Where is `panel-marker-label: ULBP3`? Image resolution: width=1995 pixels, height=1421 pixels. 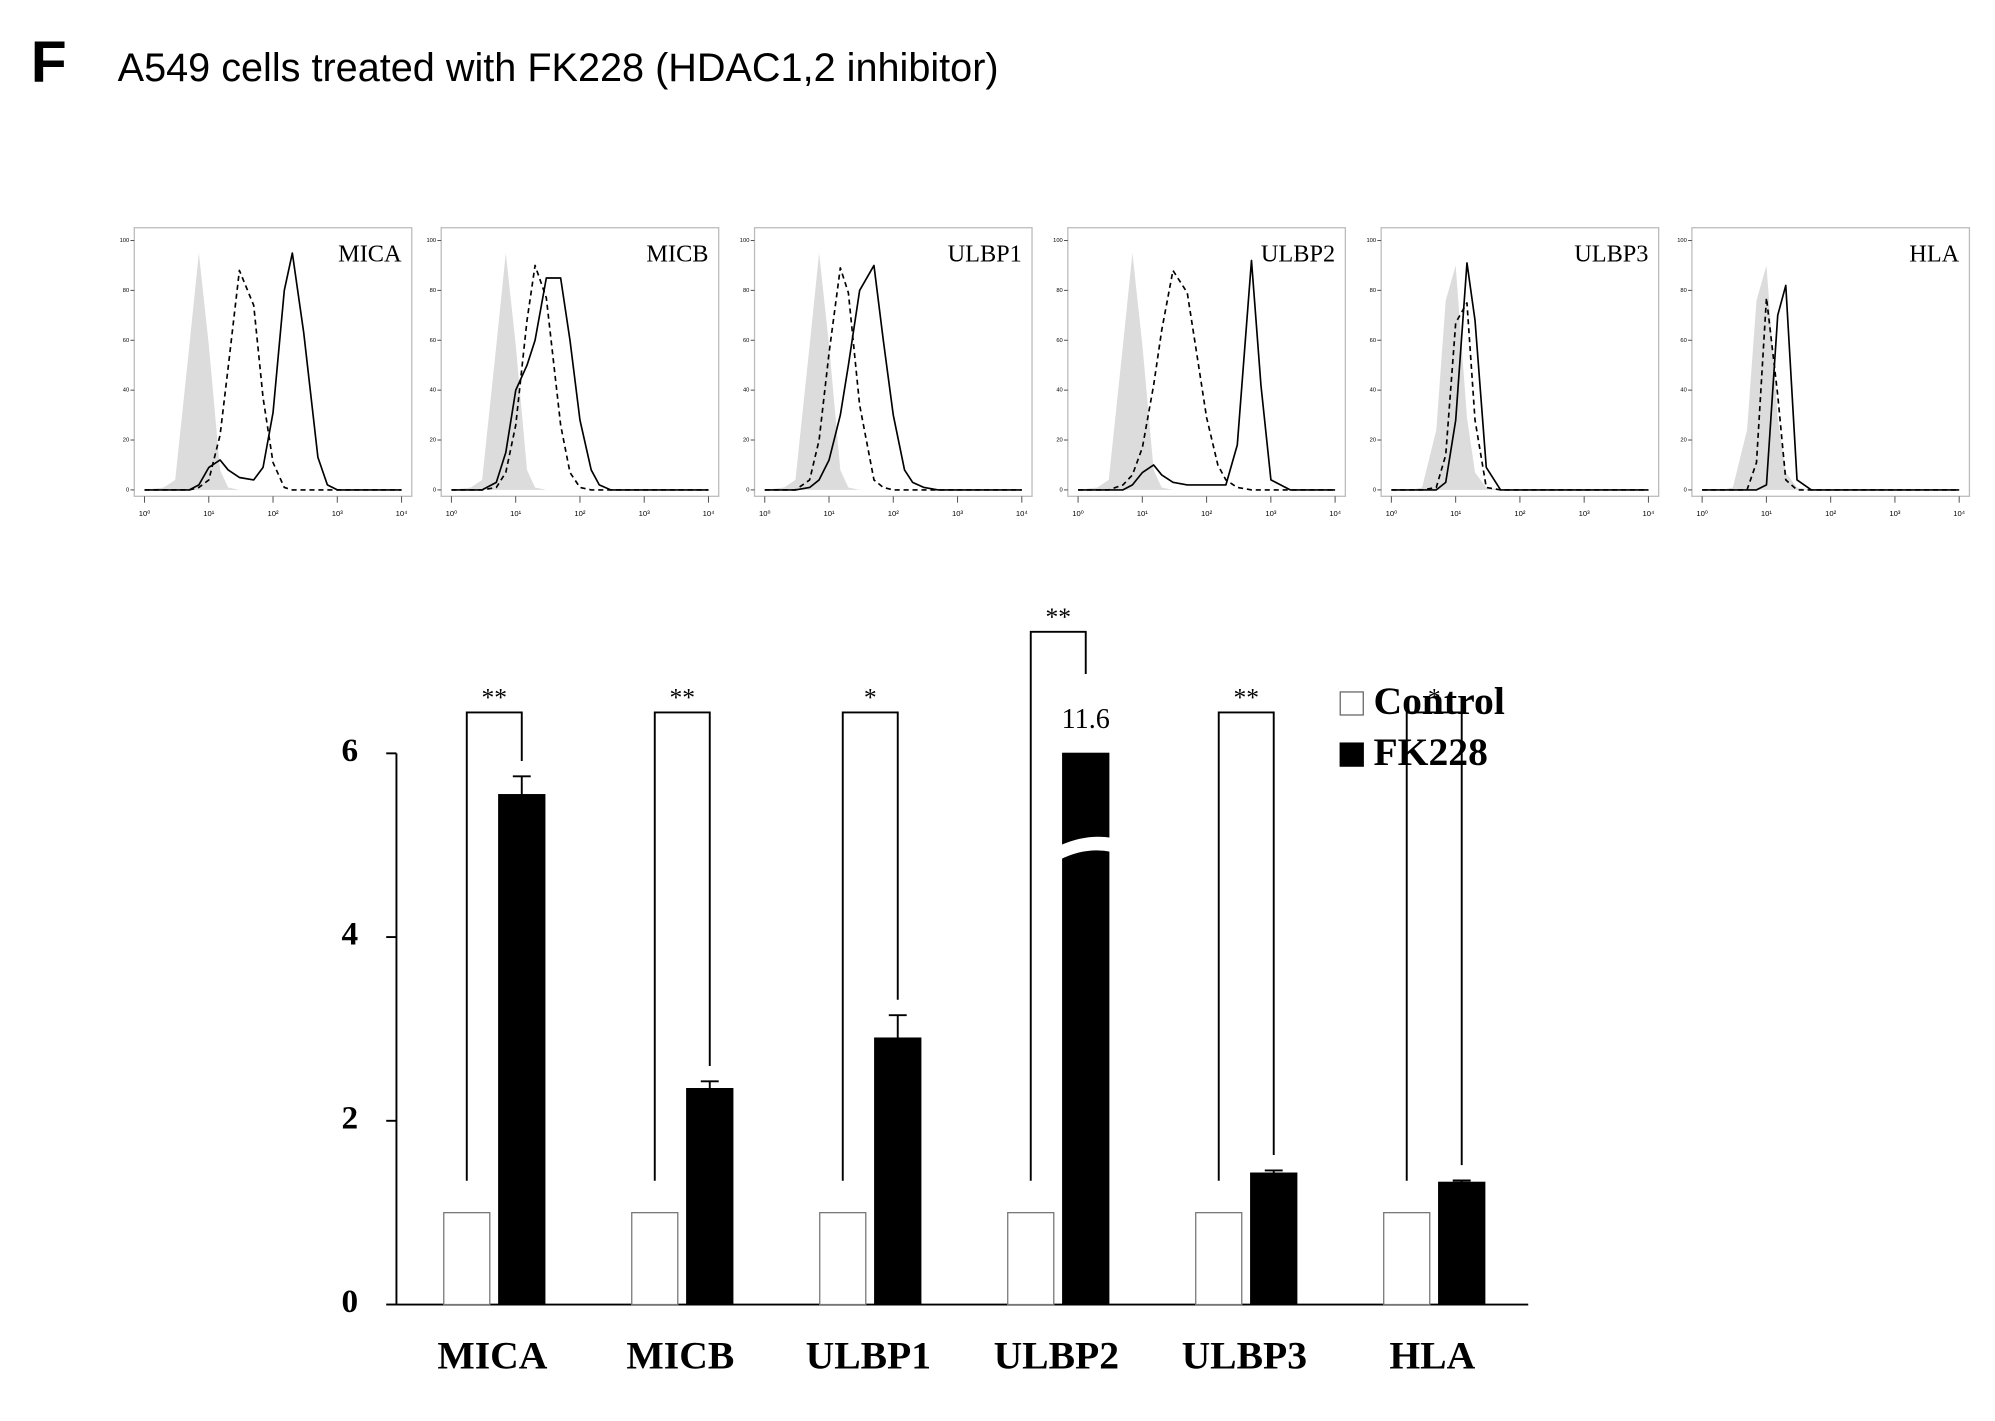
panel-marker-label: ULBP3 is located at coordinates (1611, 253).